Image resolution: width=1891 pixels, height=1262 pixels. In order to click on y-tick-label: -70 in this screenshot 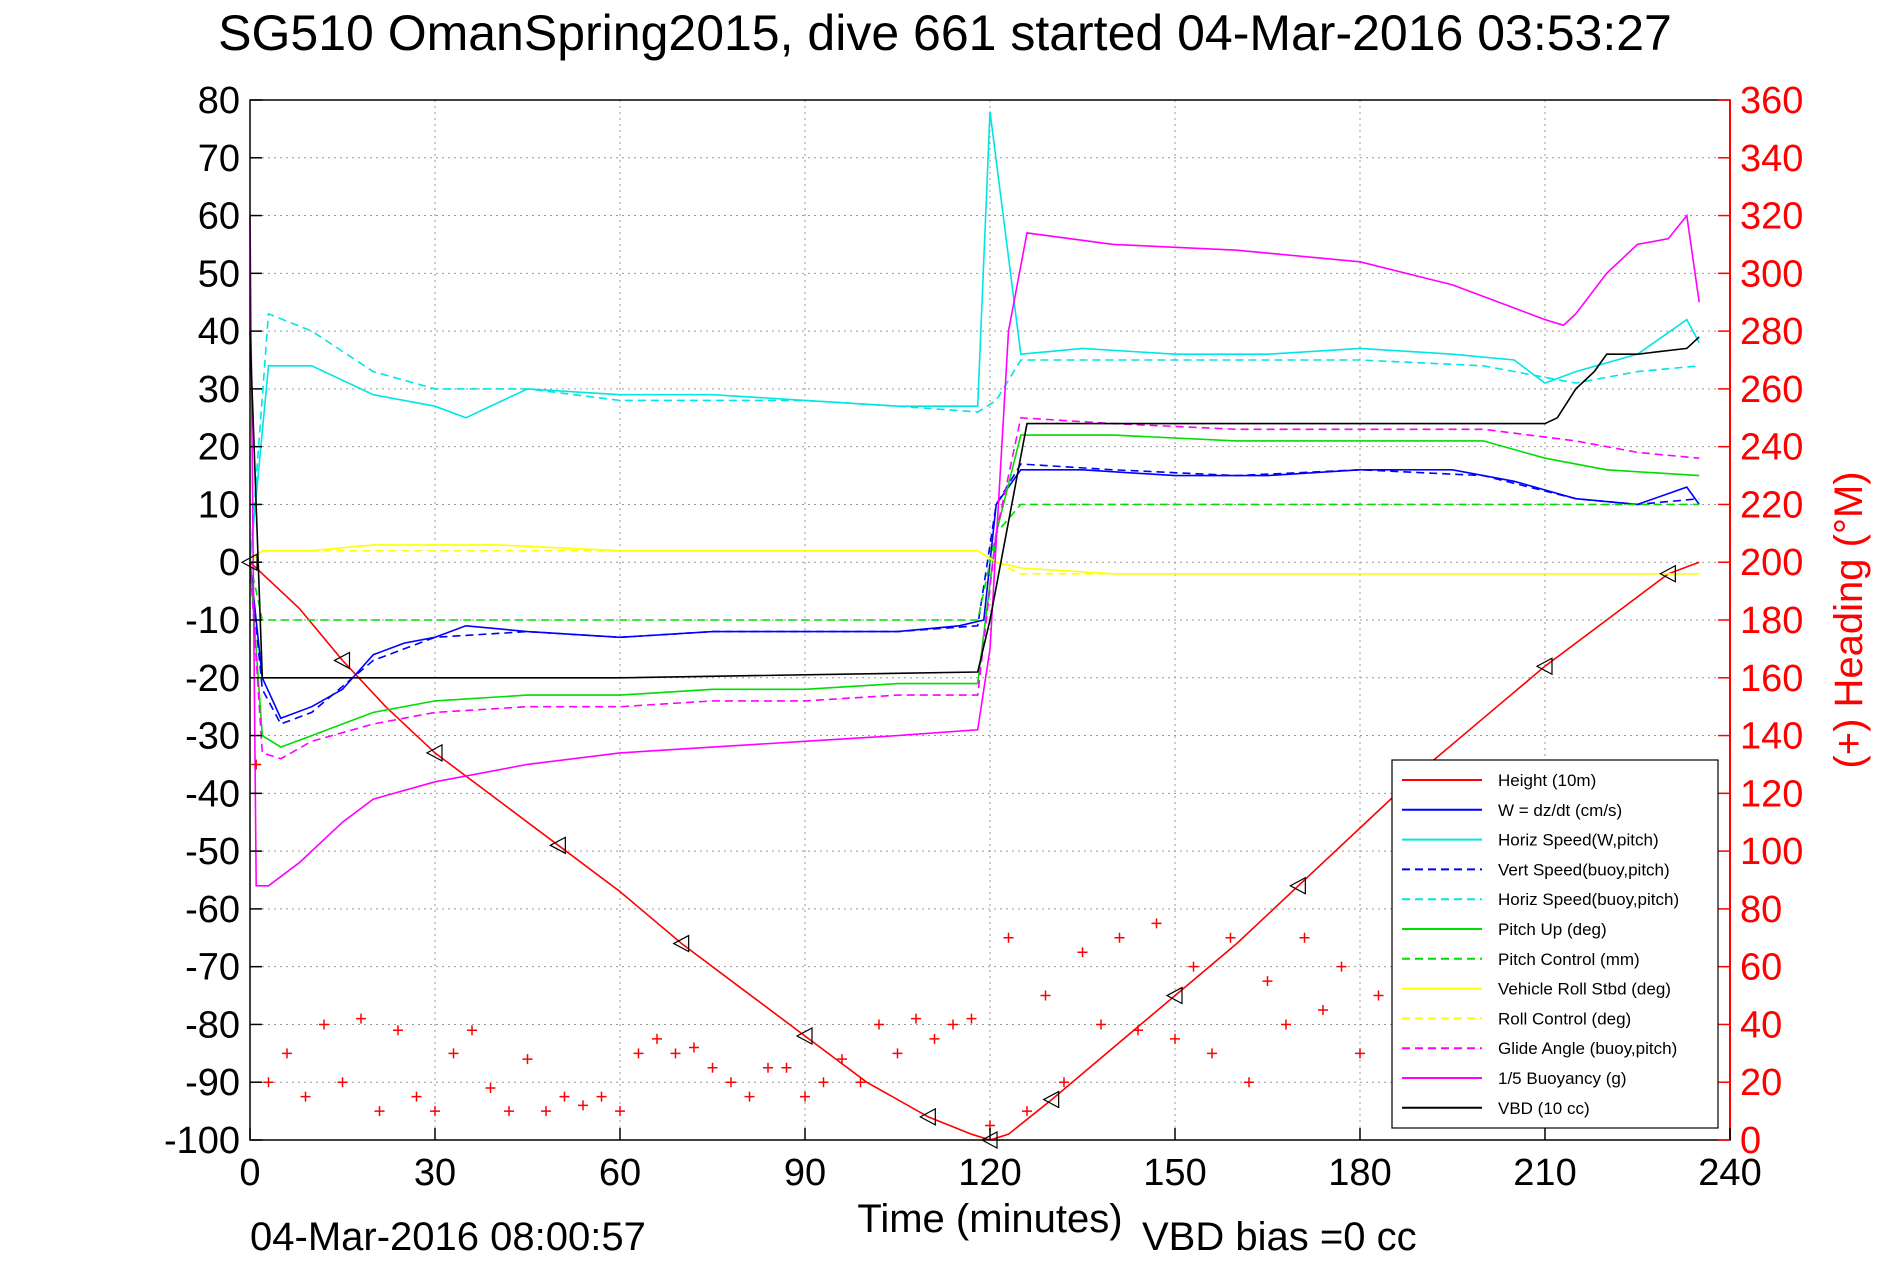, I will do `click(212, 968)`.